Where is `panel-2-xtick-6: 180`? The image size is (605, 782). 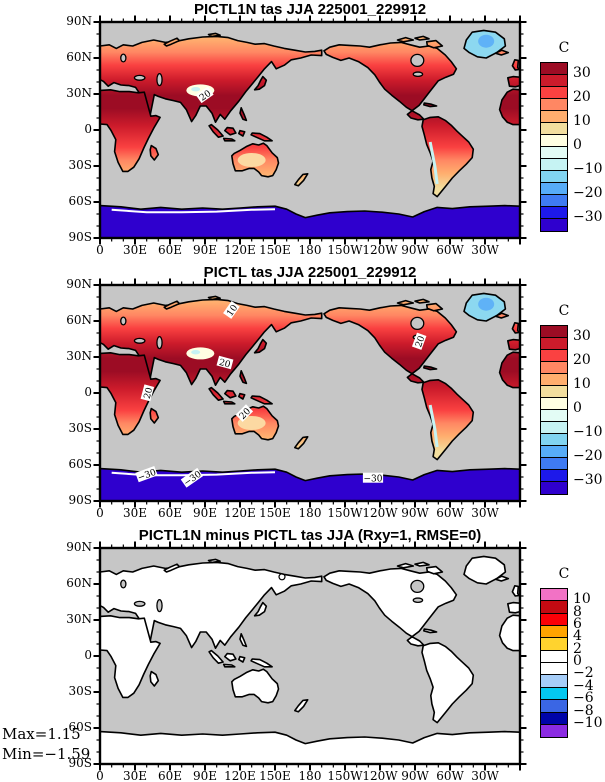 panel-2-xtick-6: 180 is located at coordinates (310, 513).